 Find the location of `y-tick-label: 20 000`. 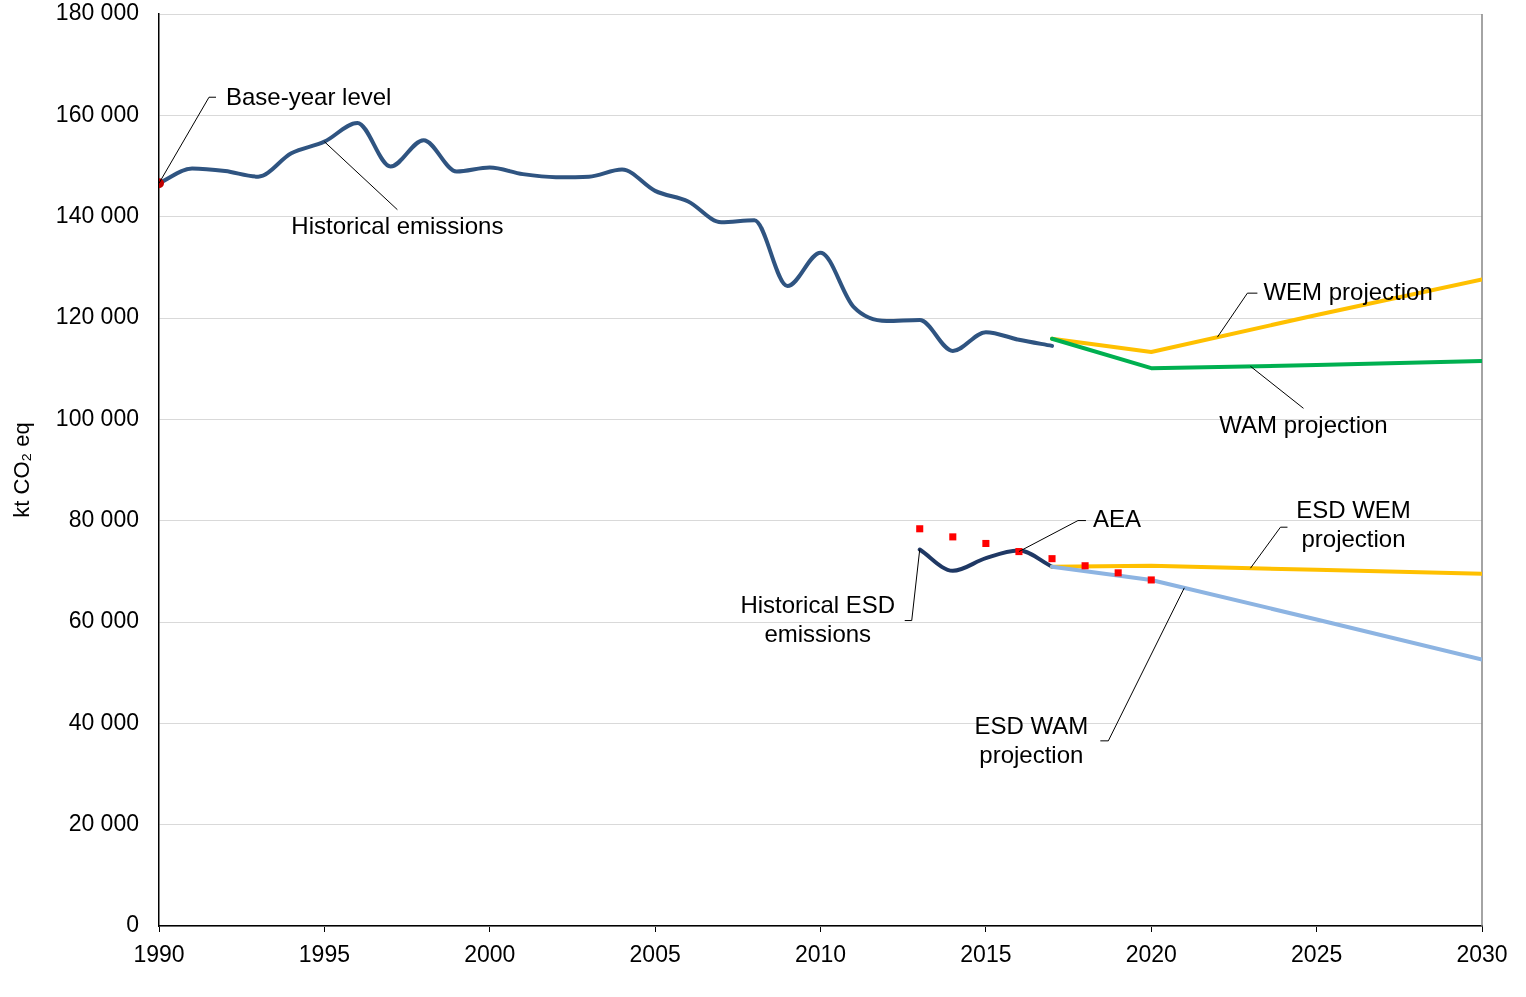

y-tick-label: 20 000 is located at coordinates (103, 823).